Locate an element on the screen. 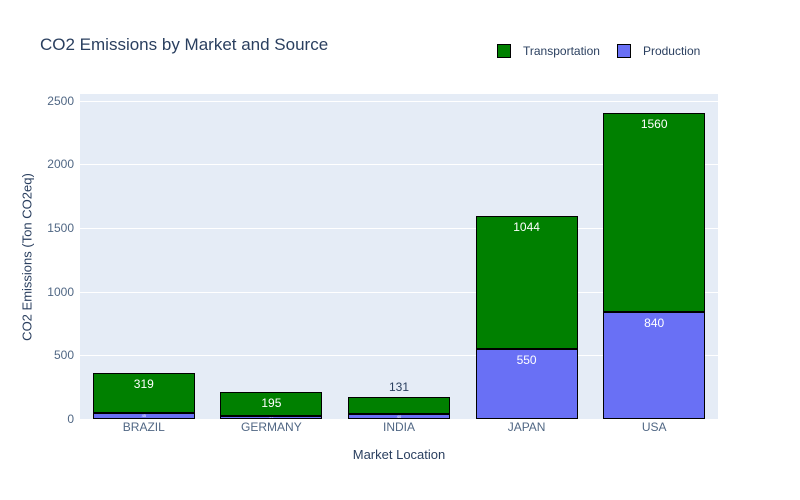 The width and height of the screenshot is (800, 500). bar-value-label: 131 is located at coordinates (399, 387).